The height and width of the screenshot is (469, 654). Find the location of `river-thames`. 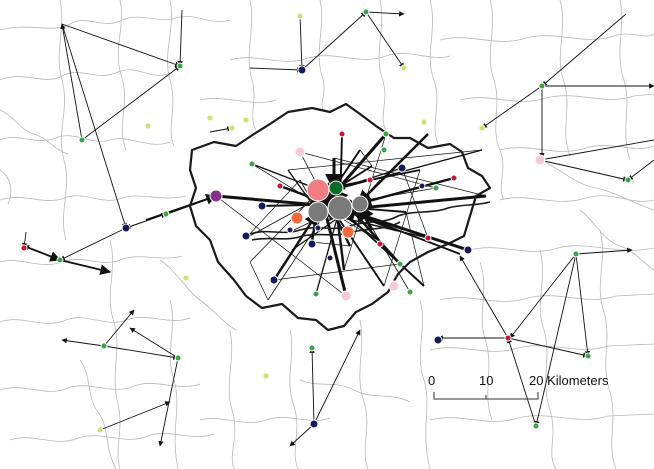

river-thames is located at coordinates (370, 218).